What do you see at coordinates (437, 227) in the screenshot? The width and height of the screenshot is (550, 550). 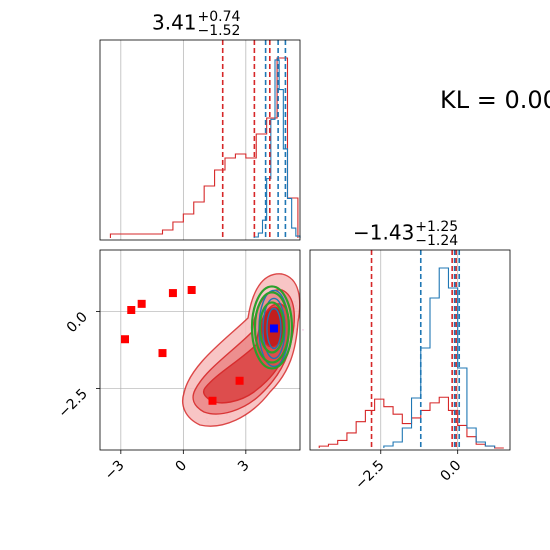 I see `marginal-y-plus: +1.25` at bounding box center [437, 227].